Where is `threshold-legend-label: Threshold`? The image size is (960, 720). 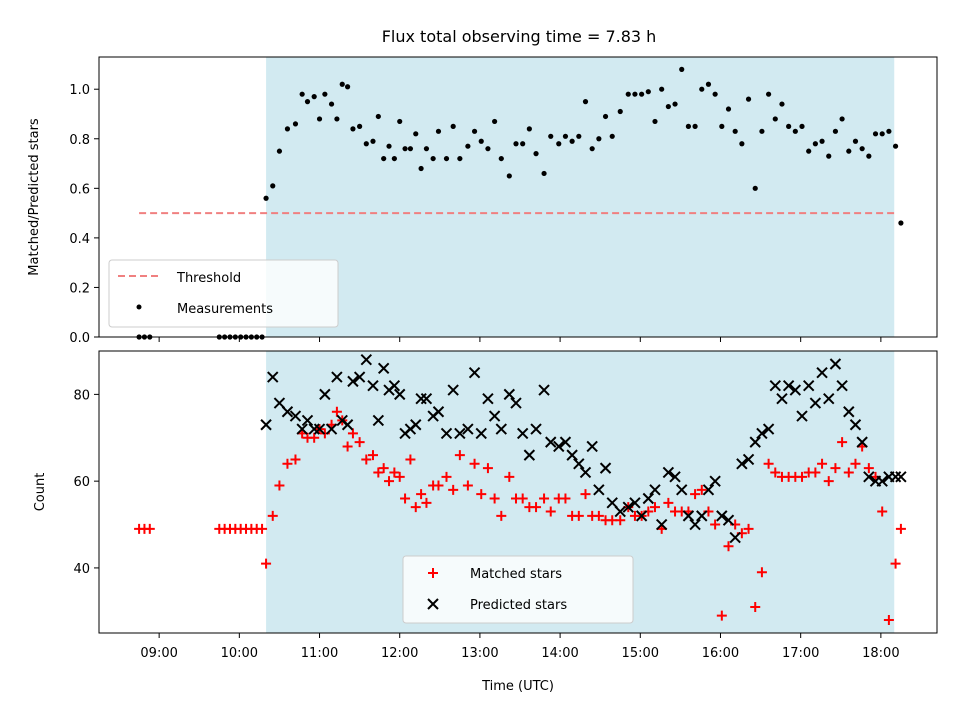 threshold-legend-label: Threshold is located at coordinates (208, 278).